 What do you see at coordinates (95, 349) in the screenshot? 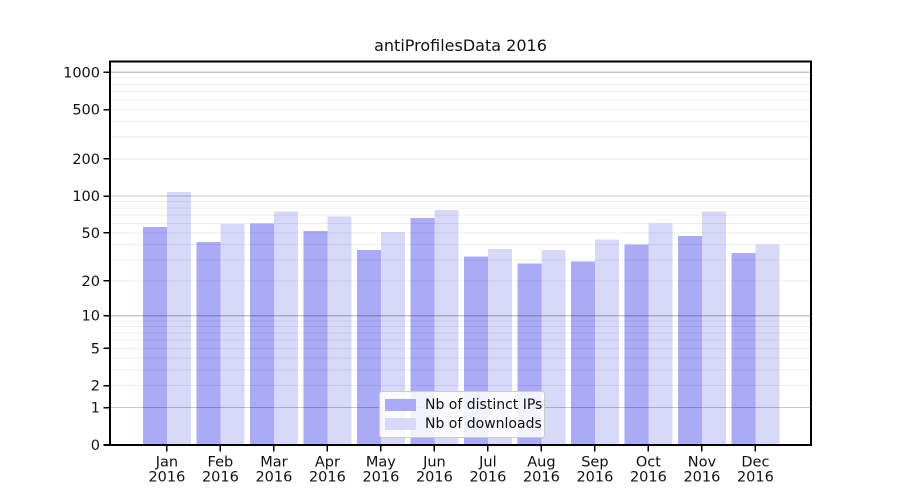
I see `y-tick-label: 5` at bounding box center [95, 349].